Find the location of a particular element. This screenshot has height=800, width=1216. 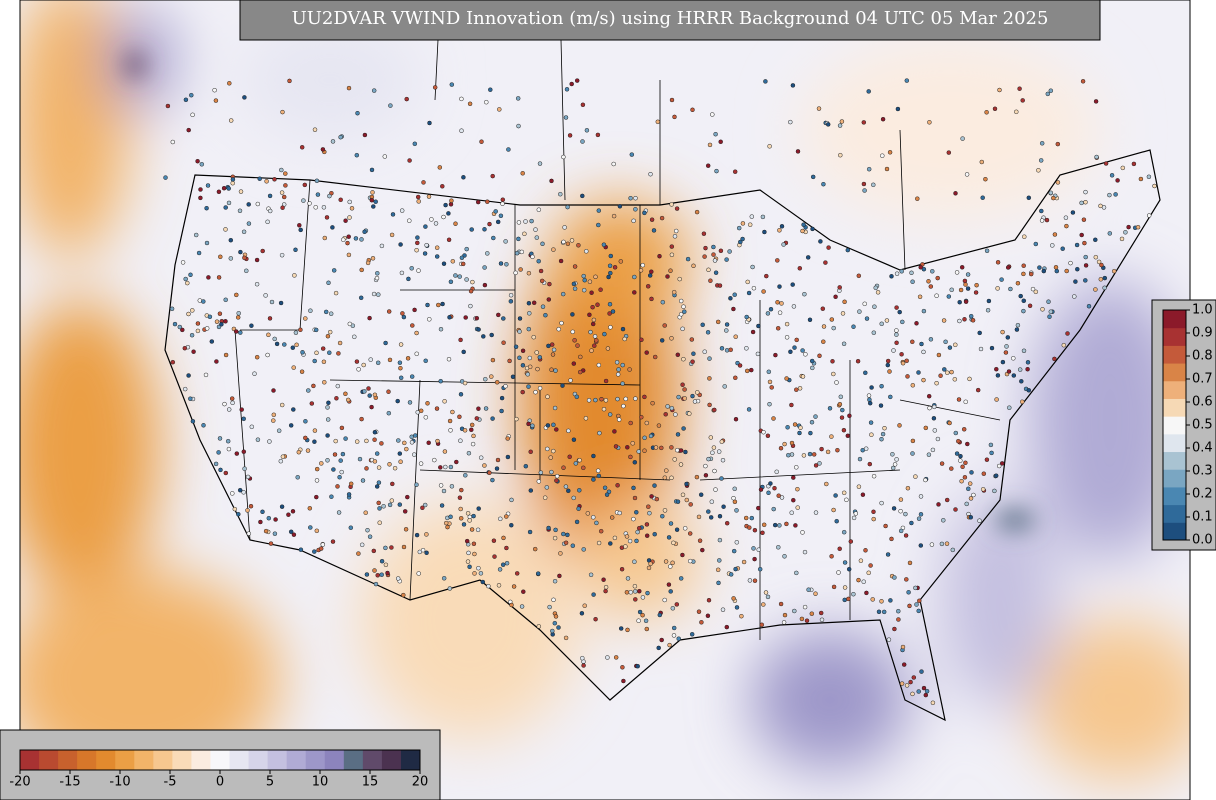

colorbar-swatch is located at coordinates (1174, 443).